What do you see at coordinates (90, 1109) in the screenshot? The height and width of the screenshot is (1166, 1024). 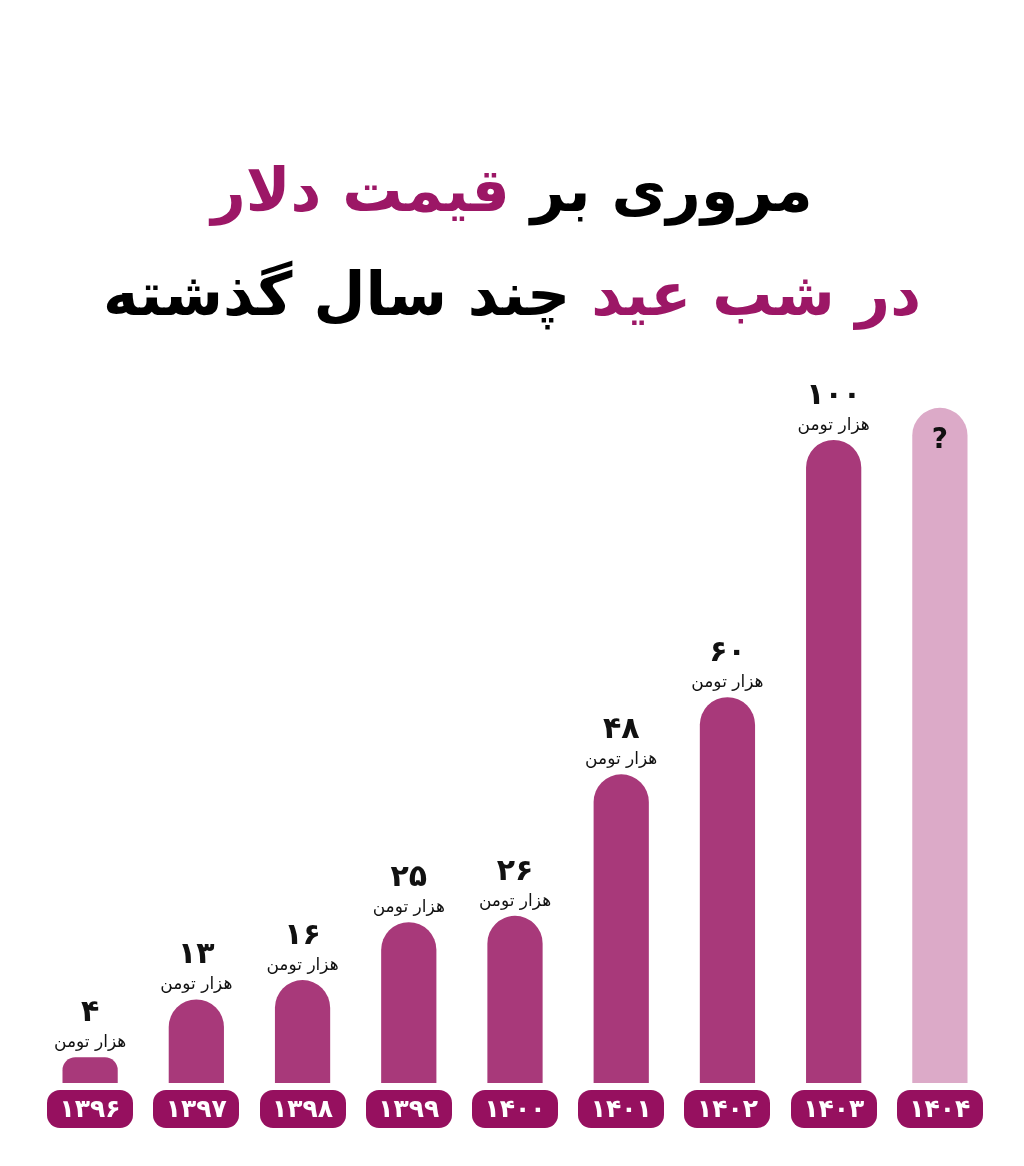 I see `x-tick-label: ۱۳۹۶` at bounding box center [90, 1109].